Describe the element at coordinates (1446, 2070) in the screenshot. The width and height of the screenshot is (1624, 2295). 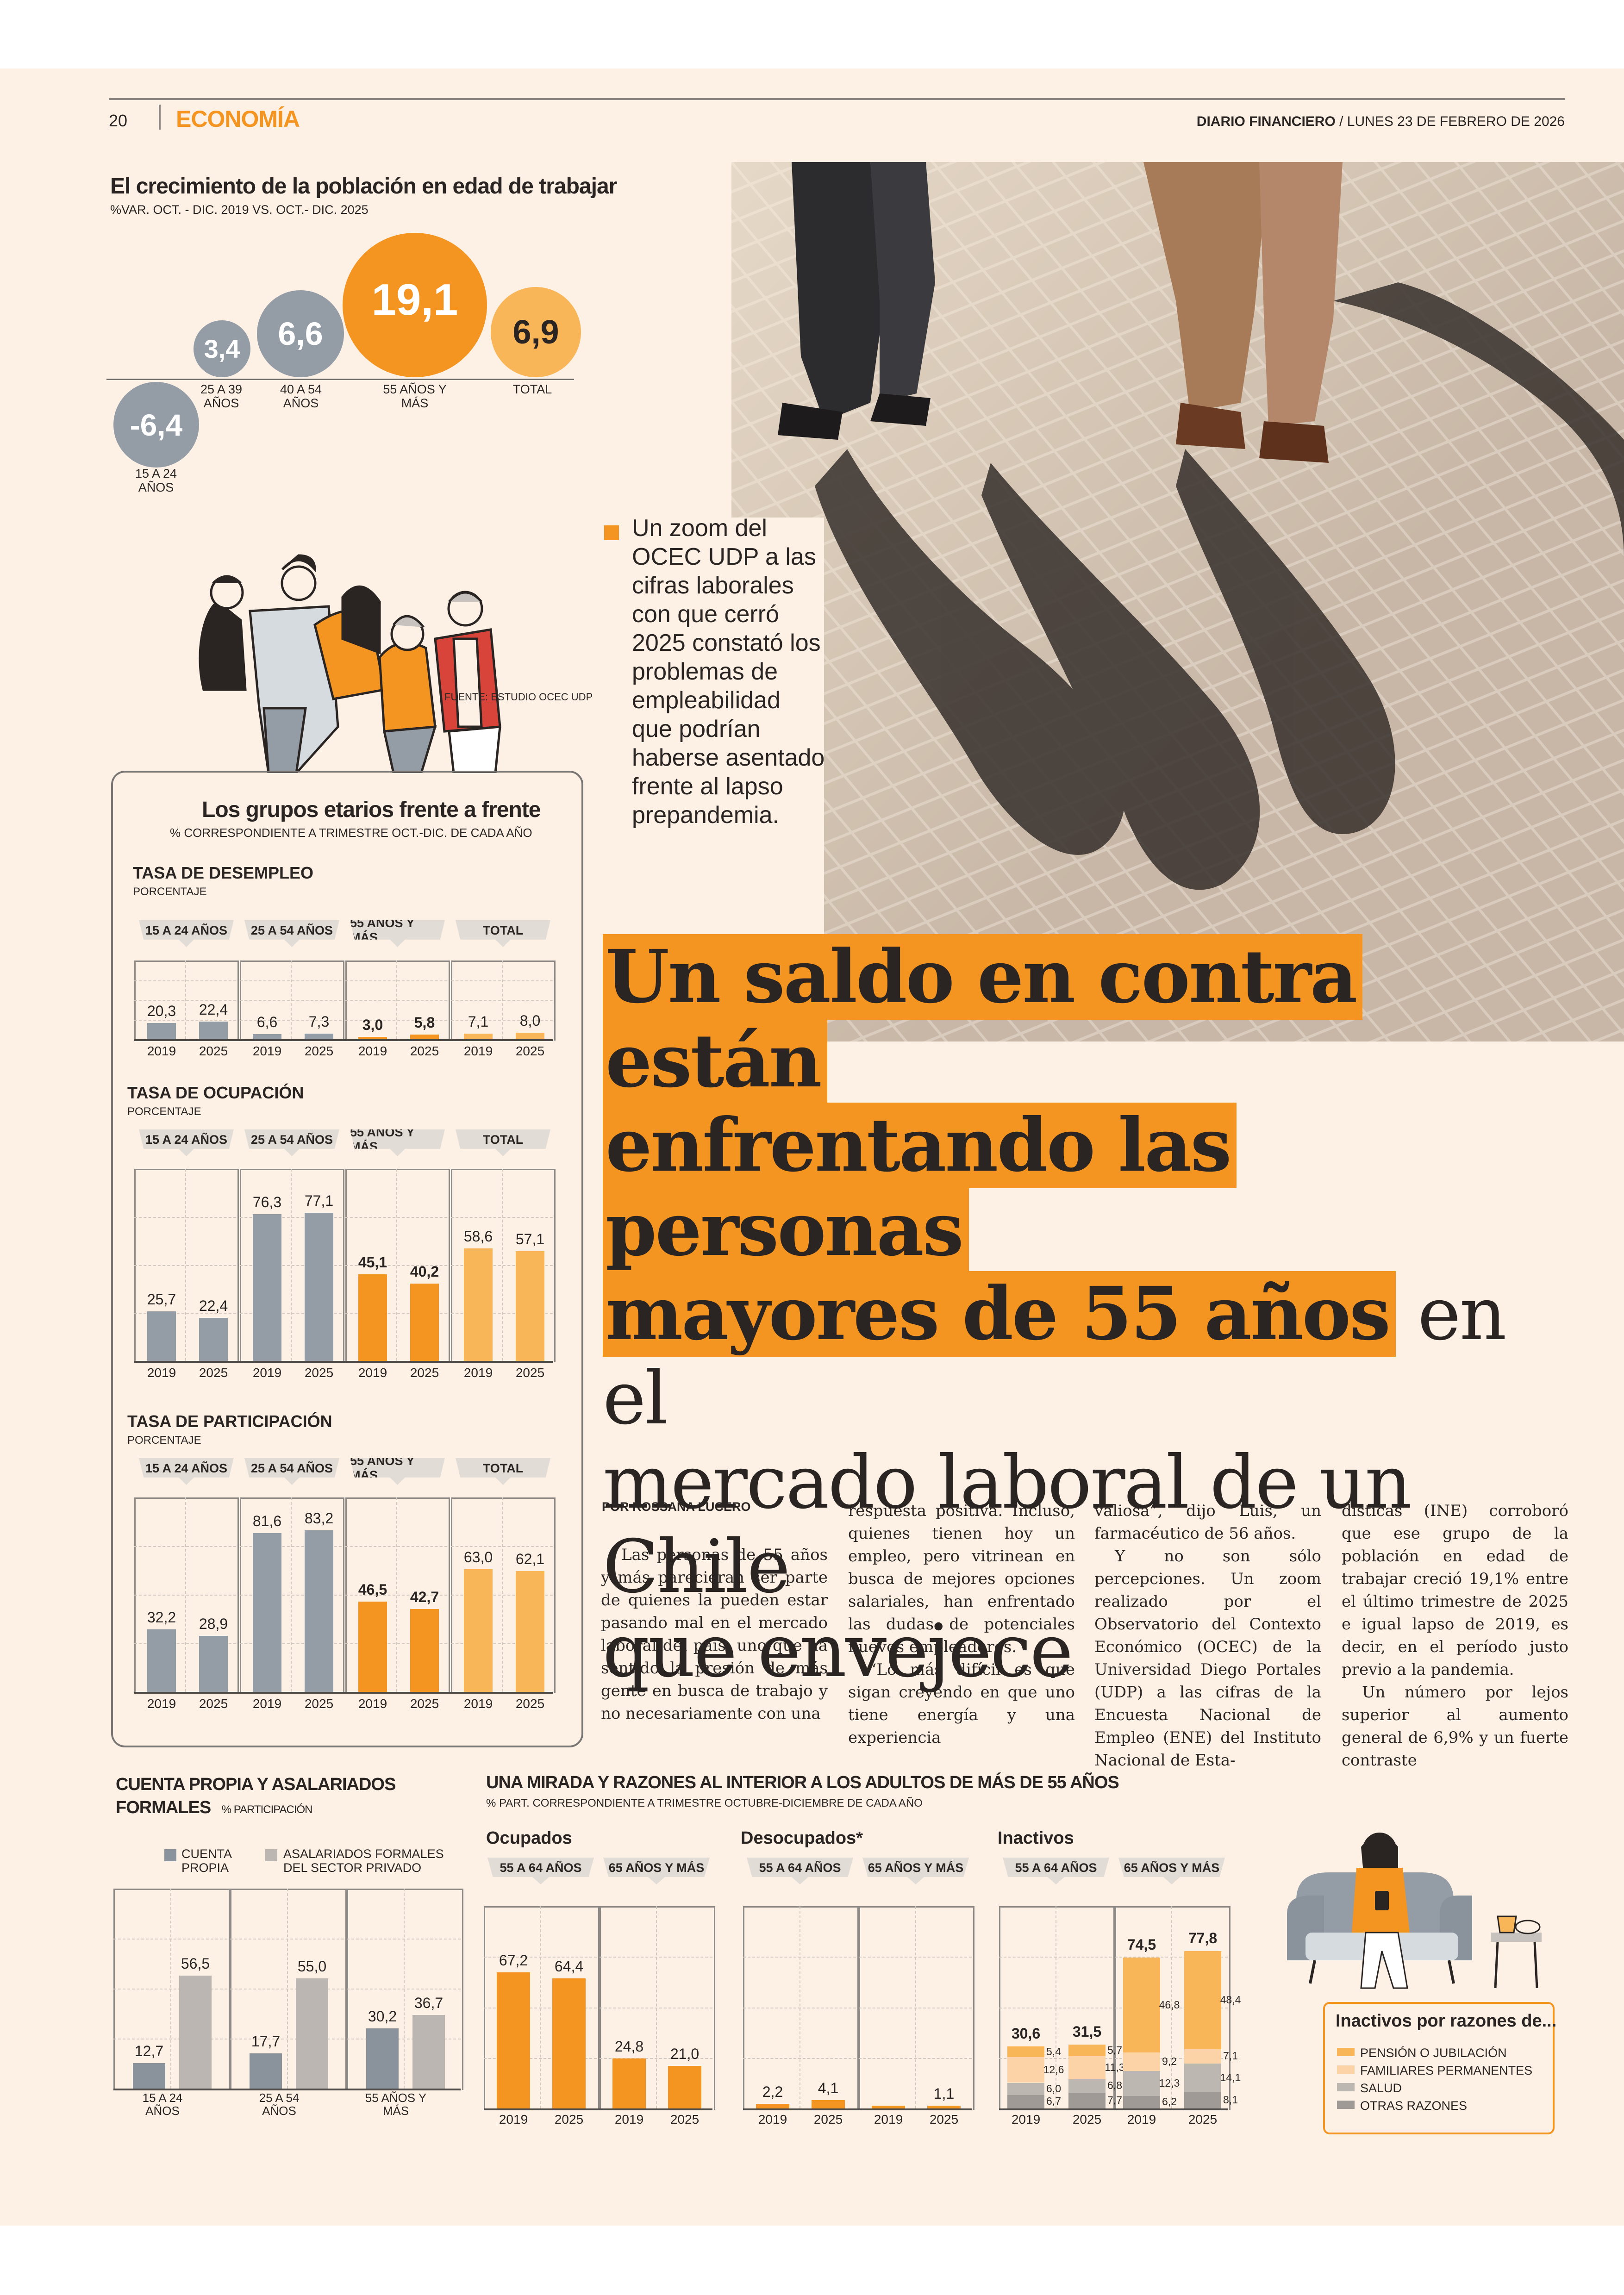
I see `legend-label: FAMILIARES PERMANENTES` at that location.